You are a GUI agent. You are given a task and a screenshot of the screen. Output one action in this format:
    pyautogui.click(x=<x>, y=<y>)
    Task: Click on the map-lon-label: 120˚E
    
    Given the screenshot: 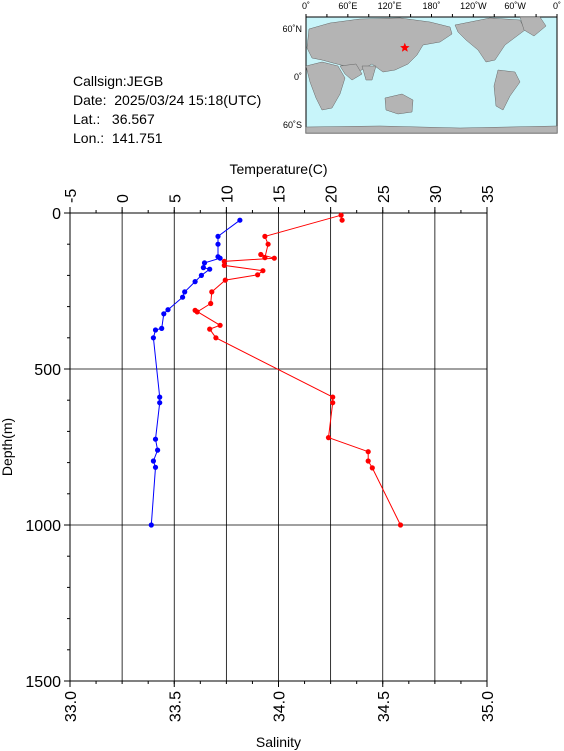 What is the action you would take?
    pyautogui.click(x=390, y=6)
    